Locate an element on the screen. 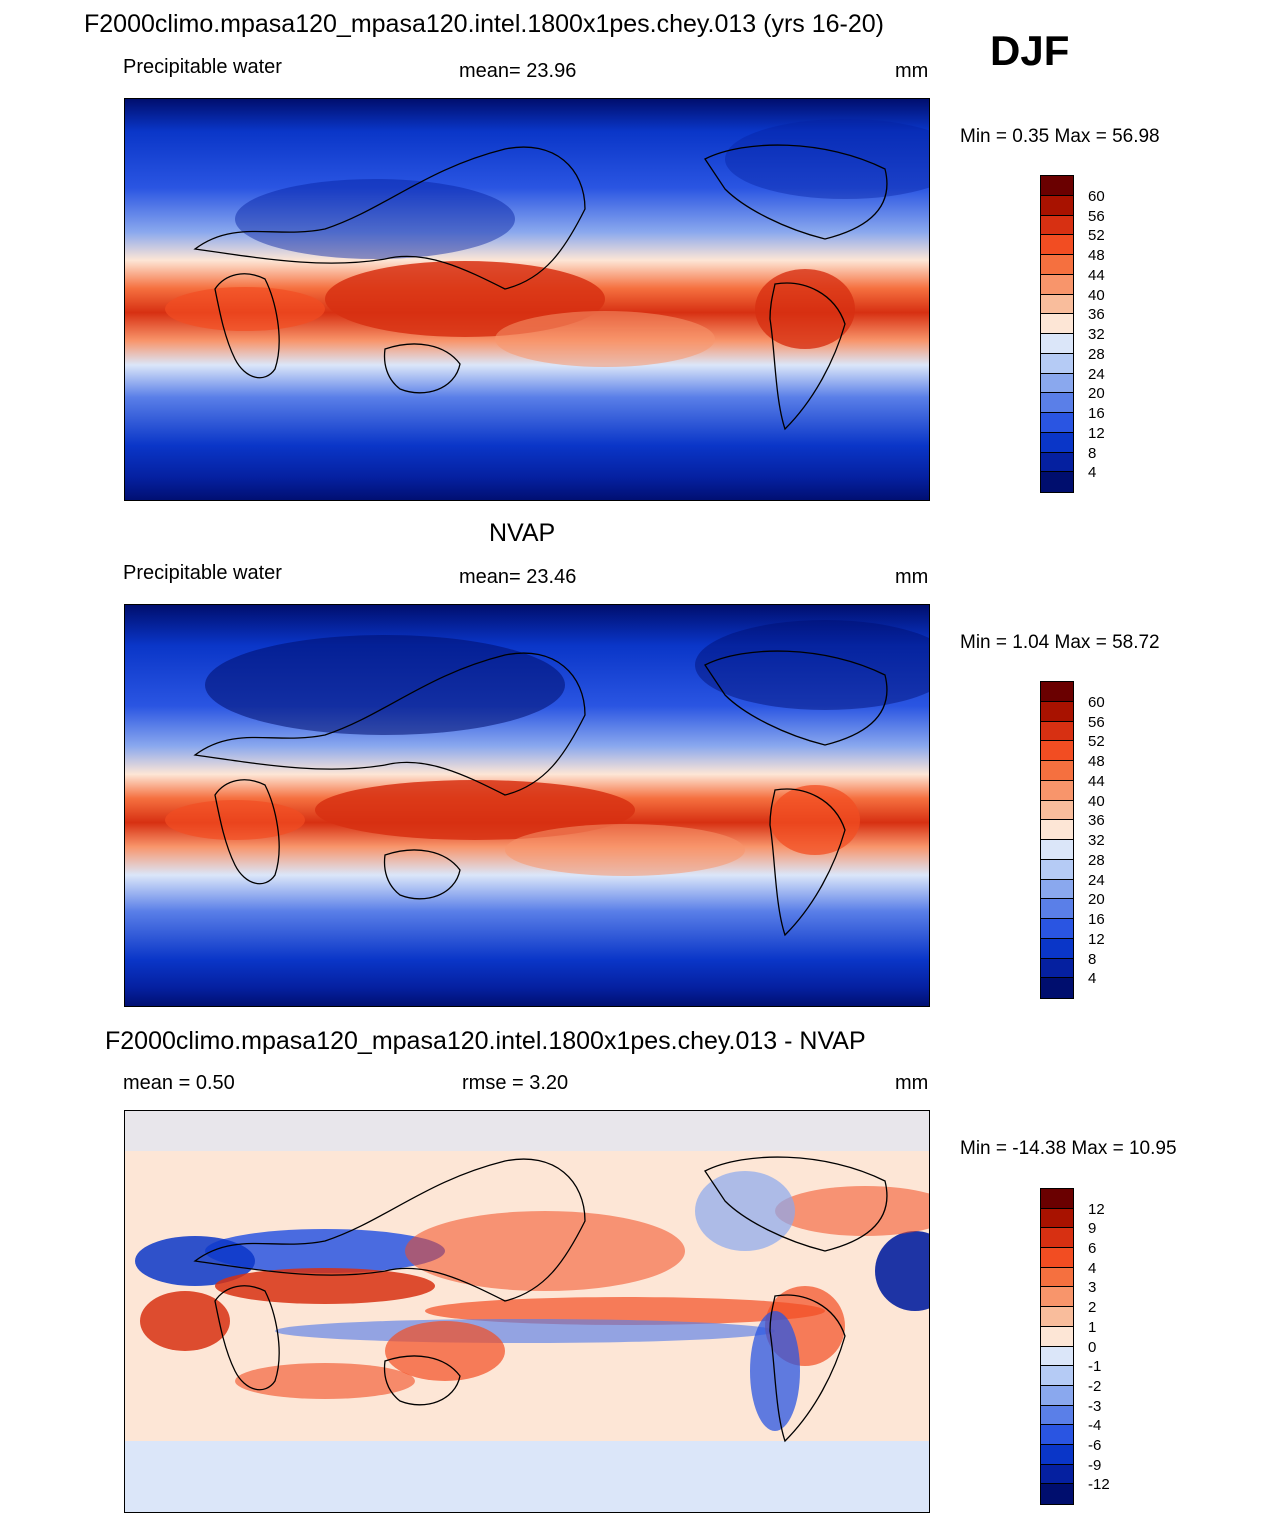 The image size is (1285, 1519). panel2-minmax: Min = 1.04 Max = 58.72 is located at coordinates (1060, 642).